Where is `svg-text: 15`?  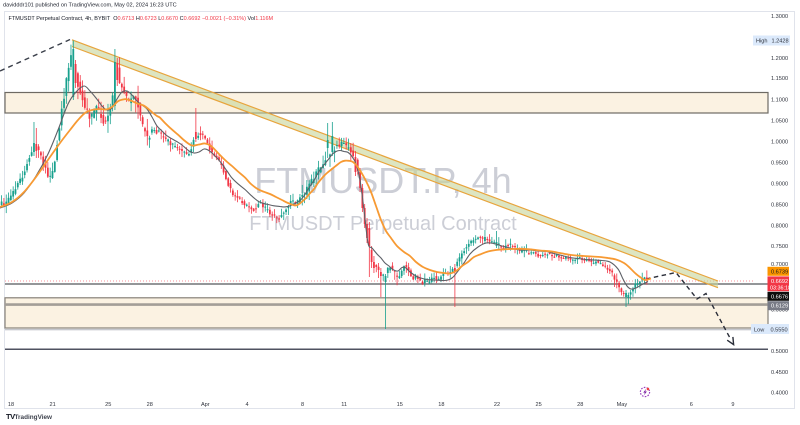
svg-text: 15 is located at coordinates (400, 405).